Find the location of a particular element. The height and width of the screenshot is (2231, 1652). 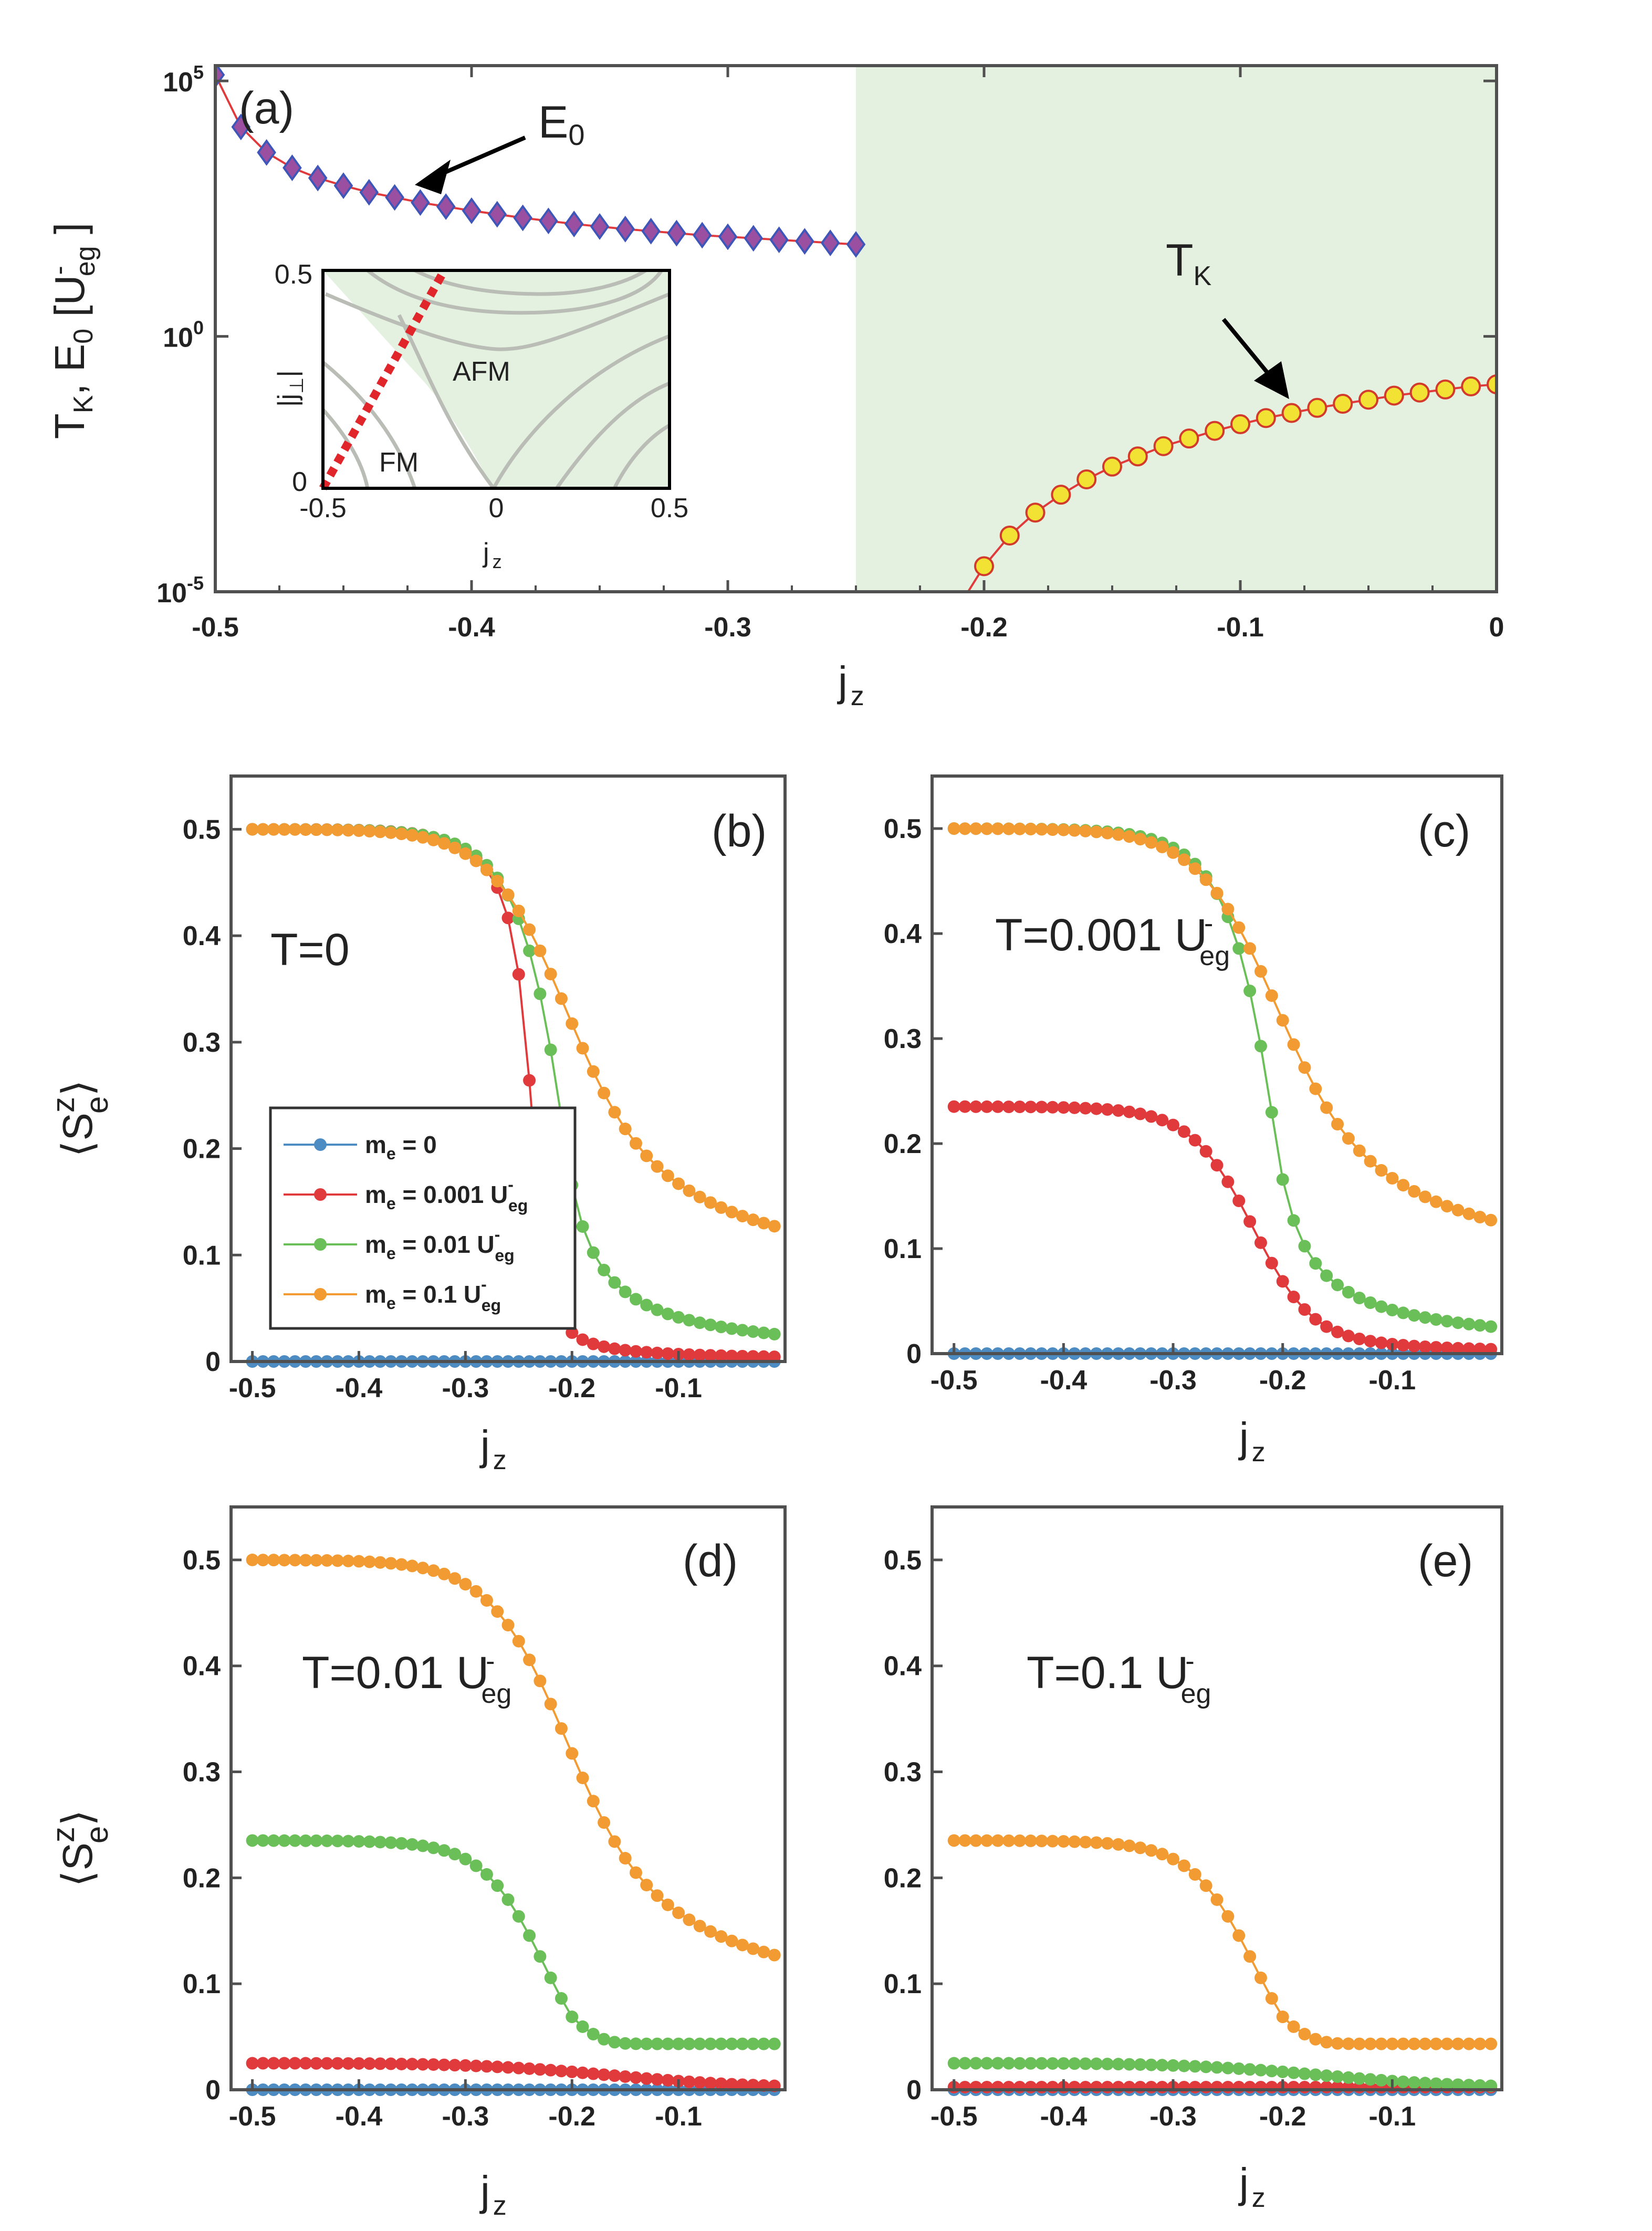

panel-a-xtick-label: -0.3 is located at coordinates (727, 627).